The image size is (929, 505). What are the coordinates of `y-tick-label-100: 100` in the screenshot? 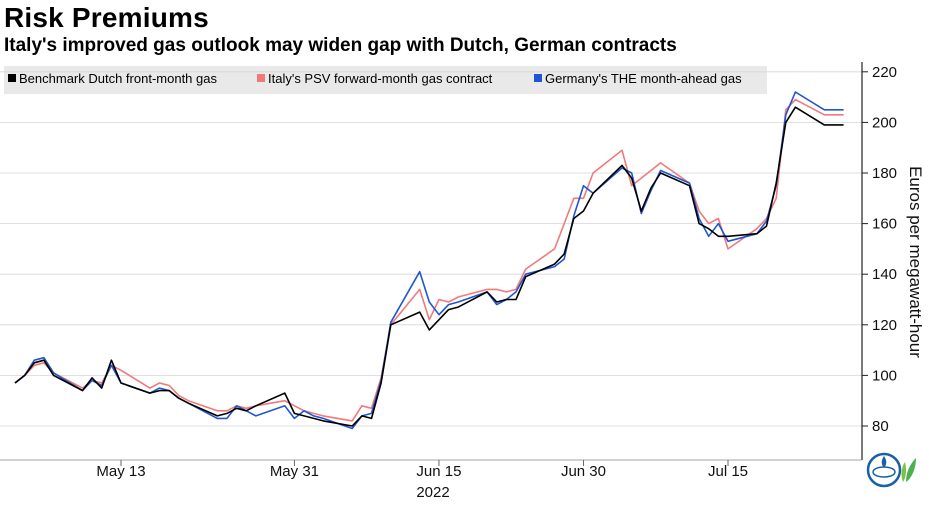 It's located at (884, 375).